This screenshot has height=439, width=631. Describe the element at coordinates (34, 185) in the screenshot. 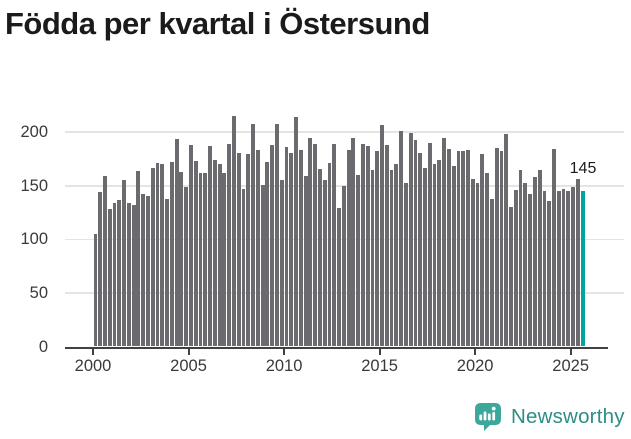

I see `y-axis-label: 150` at that location.